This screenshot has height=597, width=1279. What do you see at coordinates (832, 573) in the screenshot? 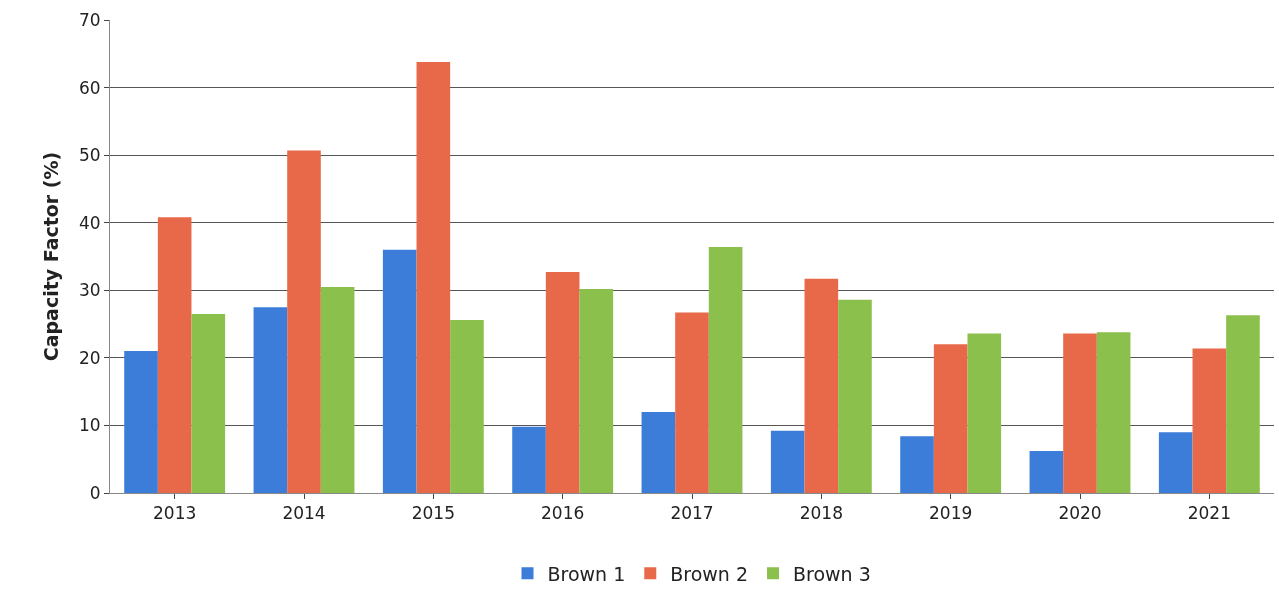
I see `legend-label: Brown 3` at bounding box center [832, 573].